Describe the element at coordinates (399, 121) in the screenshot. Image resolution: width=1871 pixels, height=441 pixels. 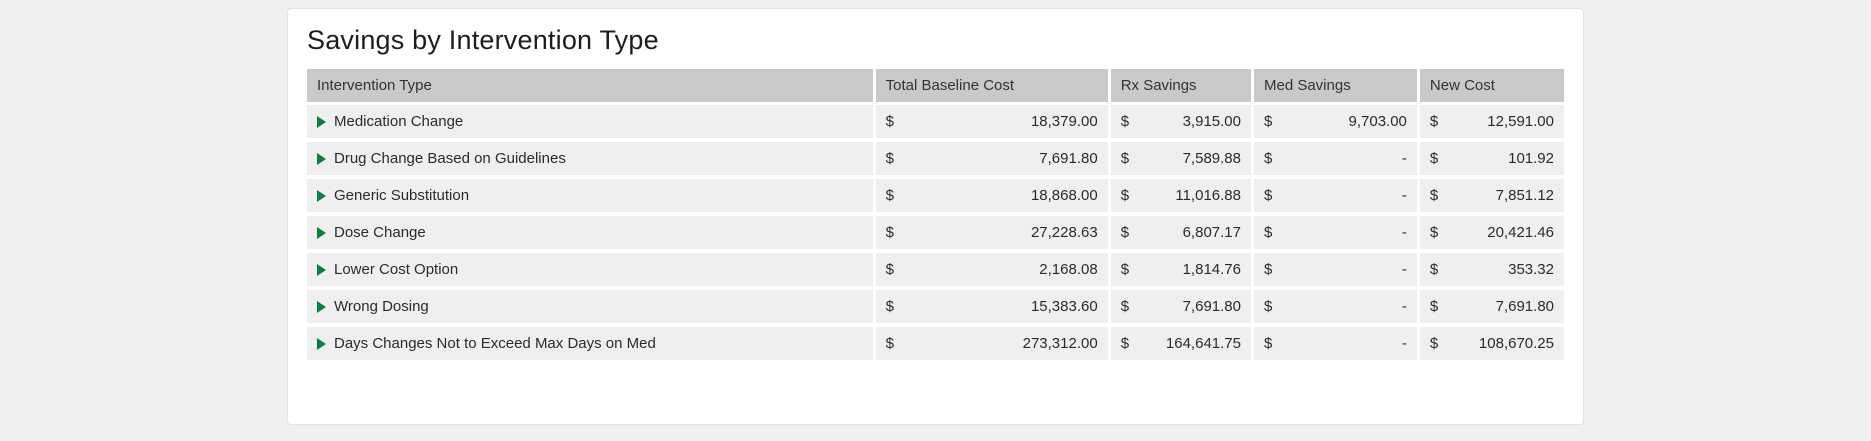
I see `intervention-type-label: Medication Change` at that location.